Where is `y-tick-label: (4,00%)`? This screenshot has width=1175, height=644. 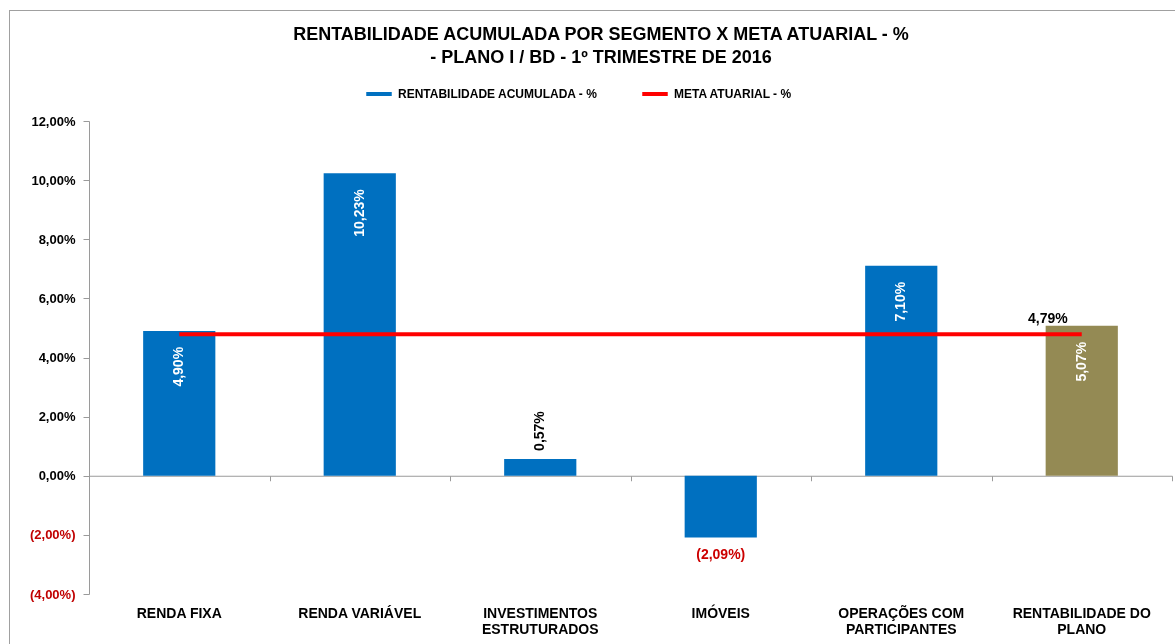
y-tick-label: (4,00%) is located at coordinates (52, 594).